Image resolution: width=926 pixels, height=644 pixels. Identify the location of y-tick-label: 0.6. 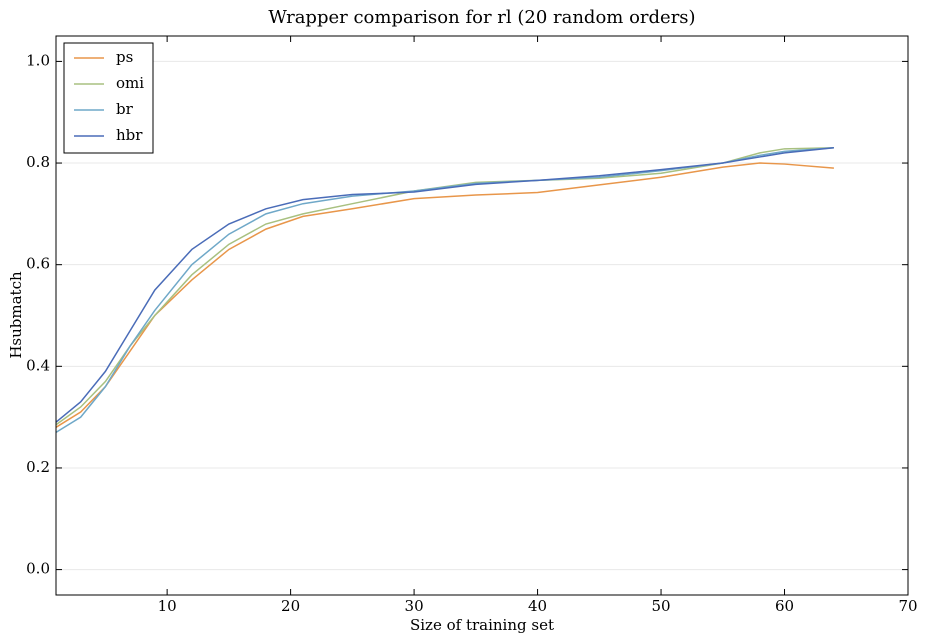
(38, 264).